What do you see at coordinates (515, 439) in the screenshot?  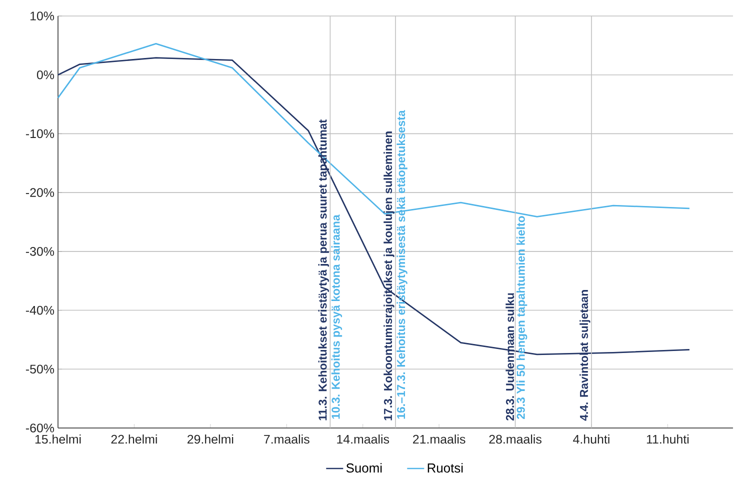 I see `x-tick-label: 28.maalis` at bounding box center [515, 439].